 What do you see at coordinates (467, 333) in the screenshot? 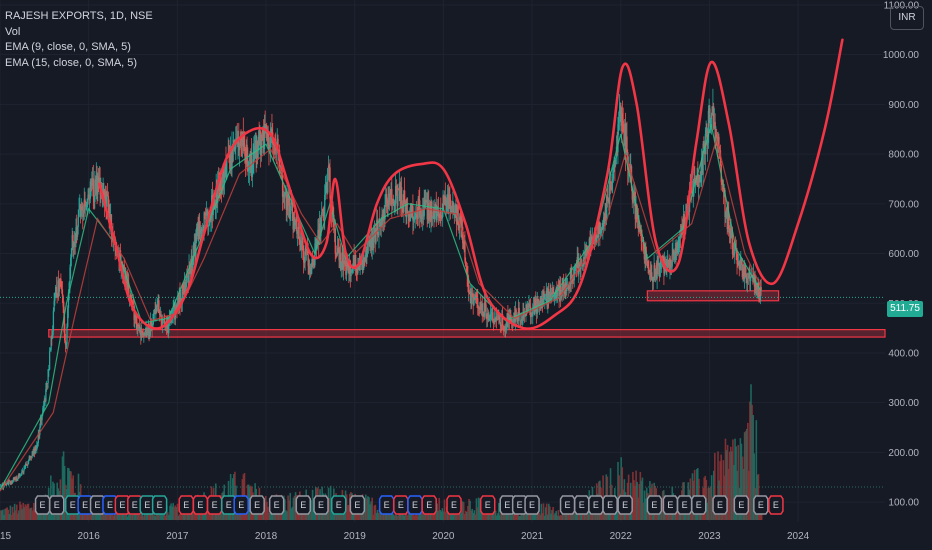
I see `support-zone-wide` at bounding box center [467, 333].